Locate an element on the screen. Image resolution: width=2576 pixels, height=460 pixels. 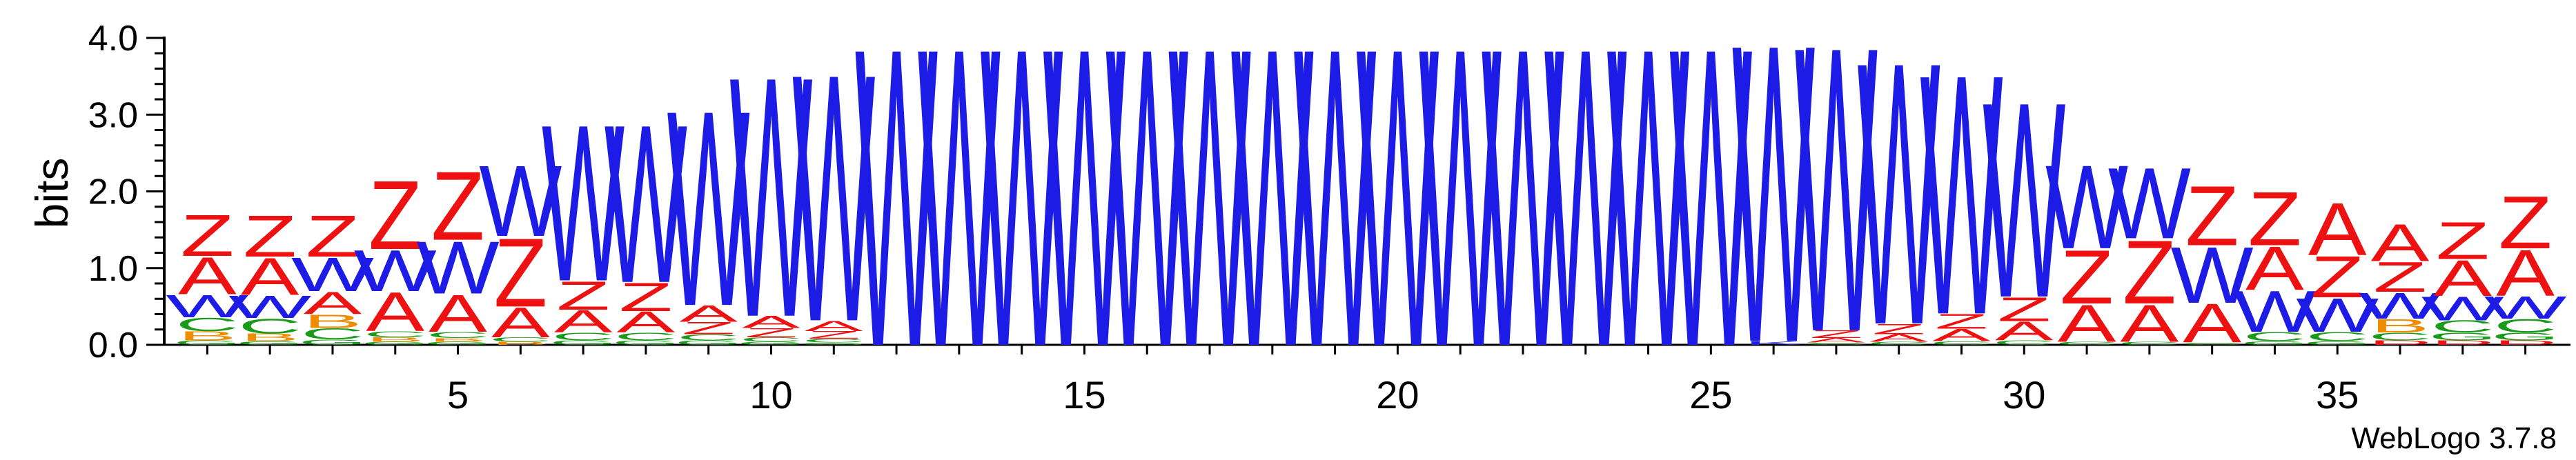
logo-column-16: W is located at coordinates (1147, 218).